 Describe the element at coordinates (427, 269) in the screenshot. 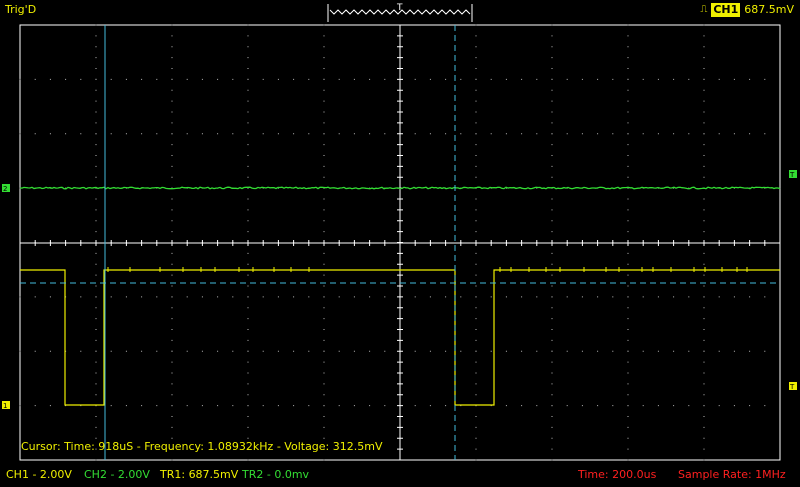

I see `ch1-glitches` at that location.